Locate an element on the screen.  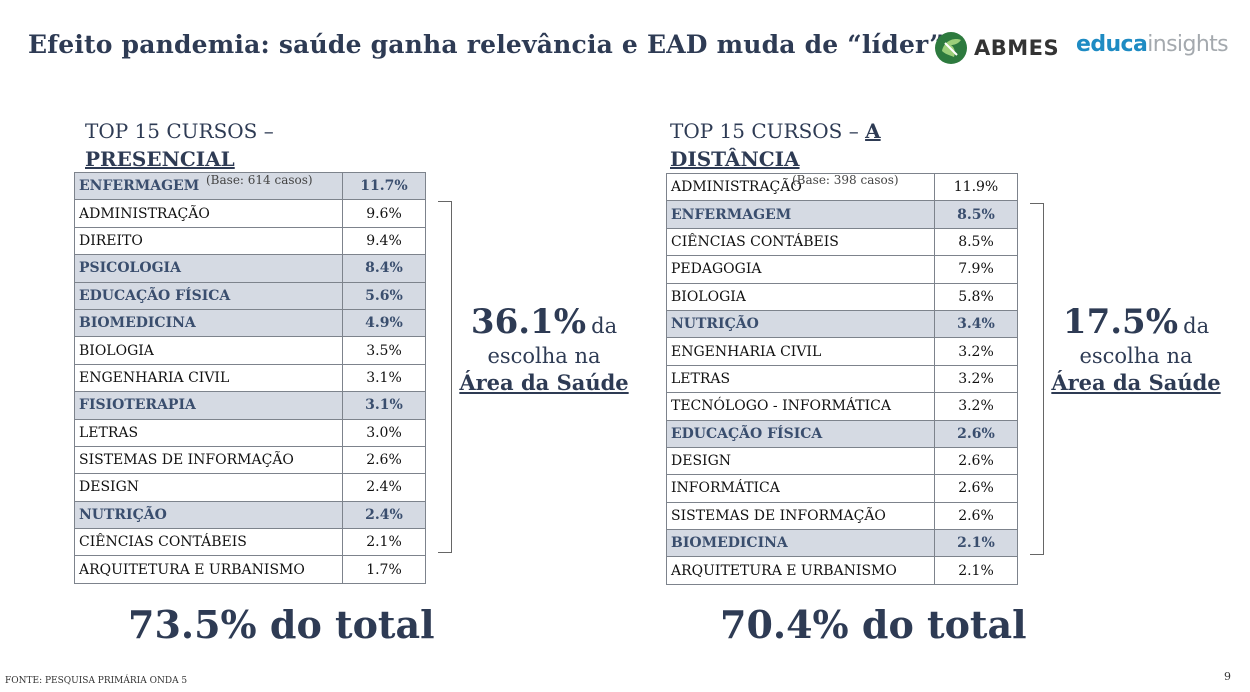
distancia-heading: TOP 15 CURSOS – A DISTÂNCIA is located at coordinates (775, 145).